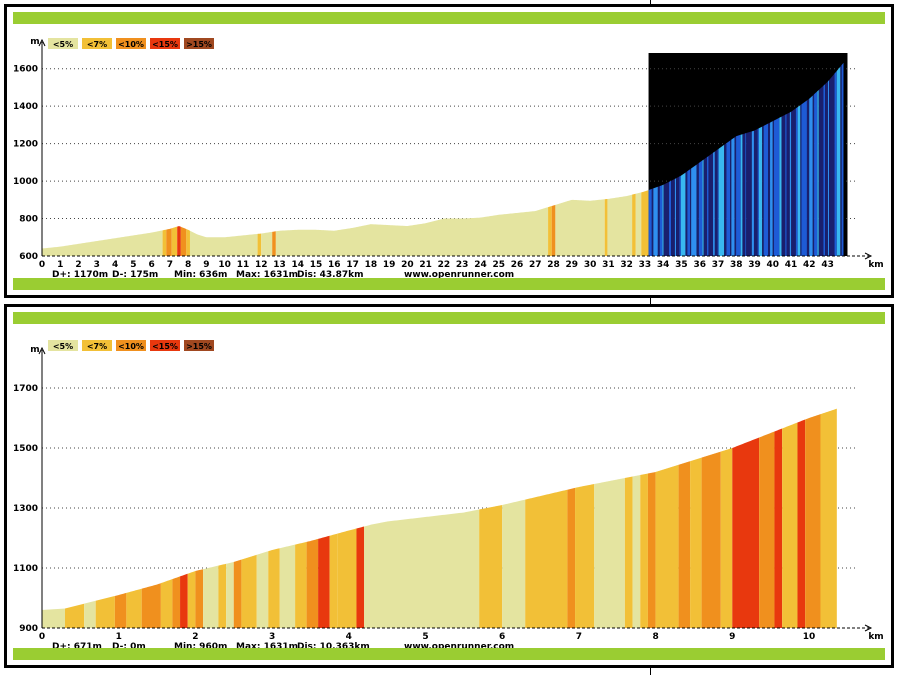 Image resolution: width=900 pixels, height=675 pixels. I want to click on green-header-bar, so click(449, 18).